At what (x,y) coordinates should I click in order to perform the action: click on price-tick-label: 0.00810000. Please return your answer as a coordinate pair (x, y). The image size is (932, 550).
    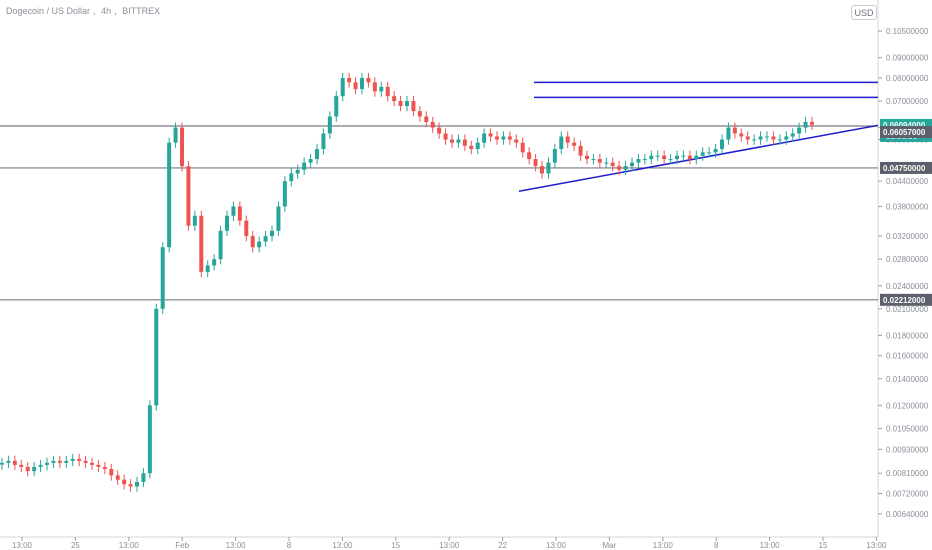
    Looking at the image, I should click on (907, 473).